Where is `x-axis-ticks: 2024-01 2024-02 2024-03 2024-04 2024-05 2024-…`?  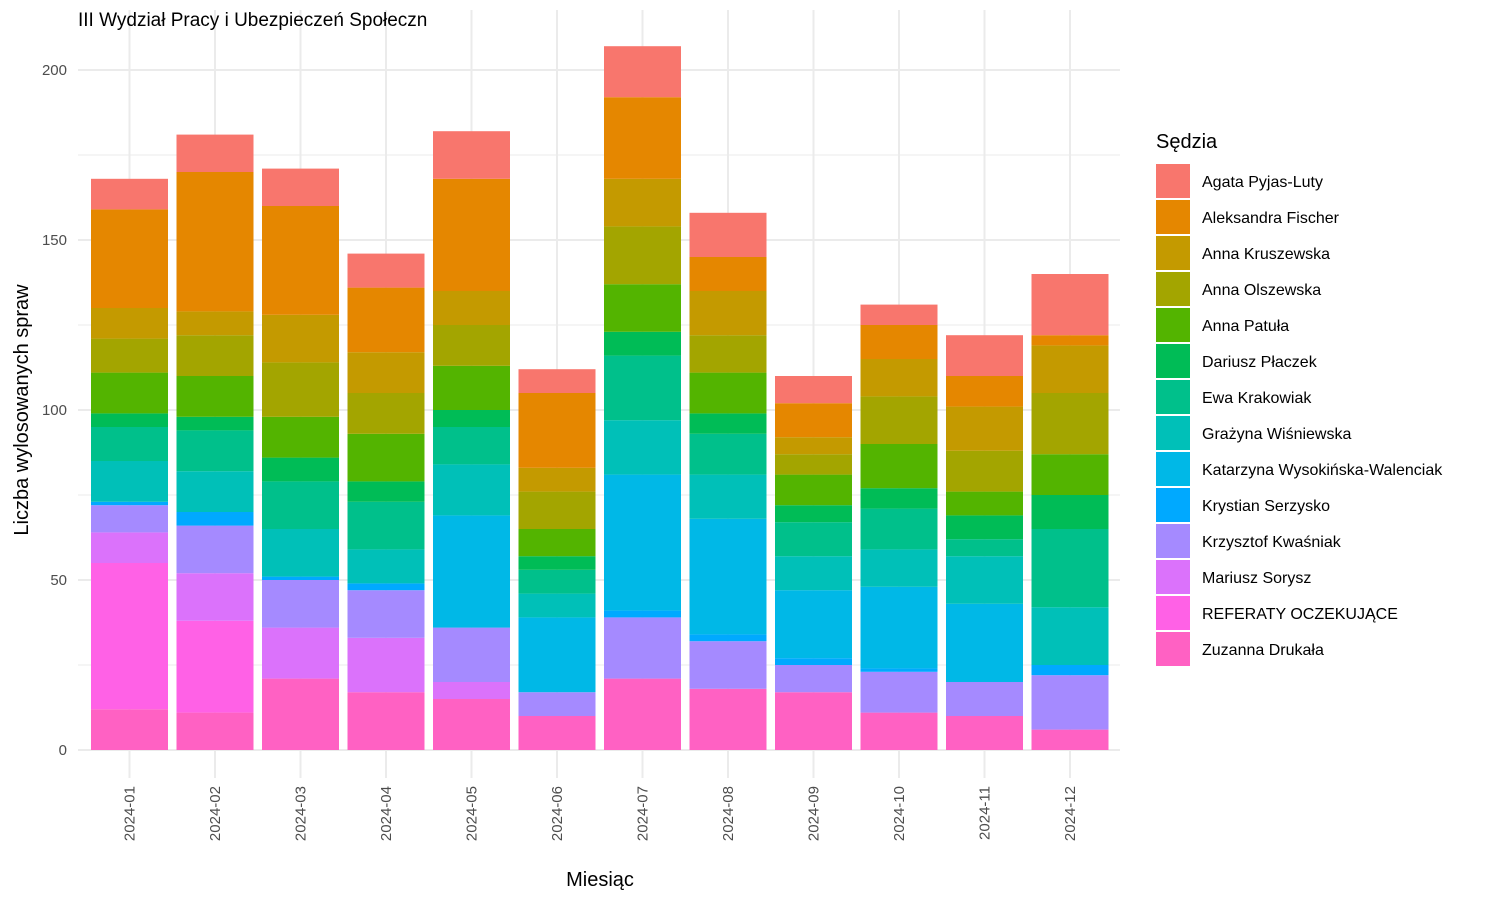
x-axis-ticks: 2024-01 2024-02 2024-03 2024-04 2024-05 2024-… is located at coordinates (601, 813).